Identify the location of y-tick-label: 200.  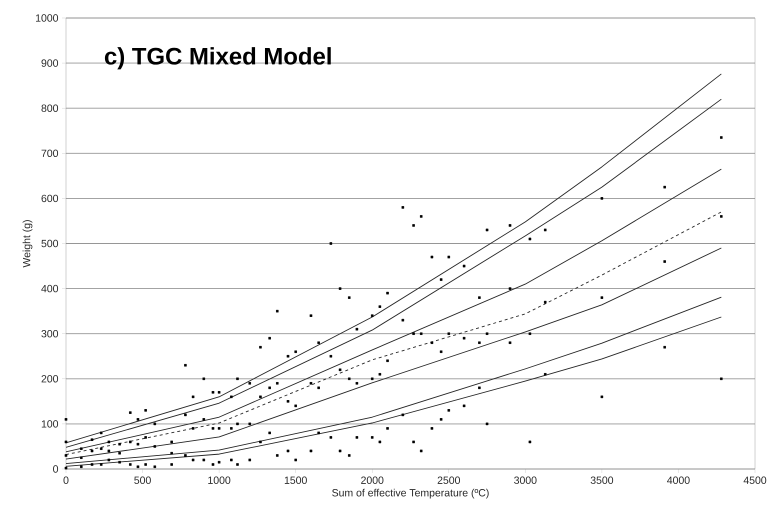
(50, 379).